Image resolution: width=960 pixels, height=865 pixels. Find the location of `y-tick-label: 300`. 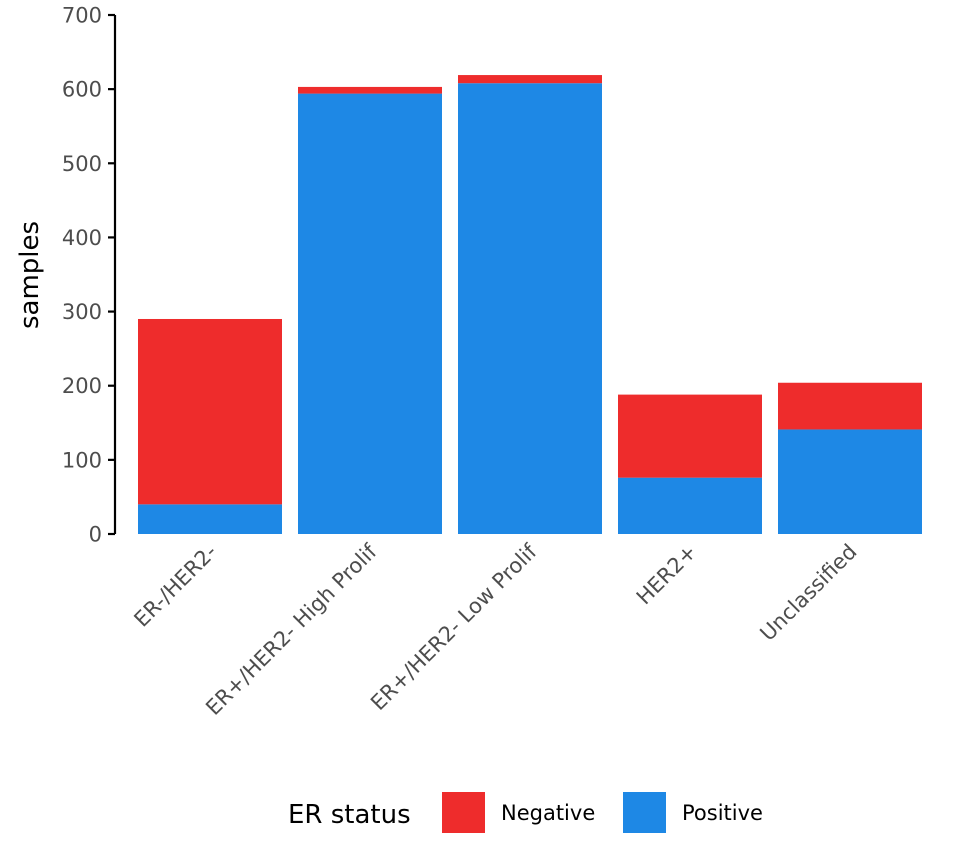

y-tick-label: 300 is located at coordinates (82, 312).